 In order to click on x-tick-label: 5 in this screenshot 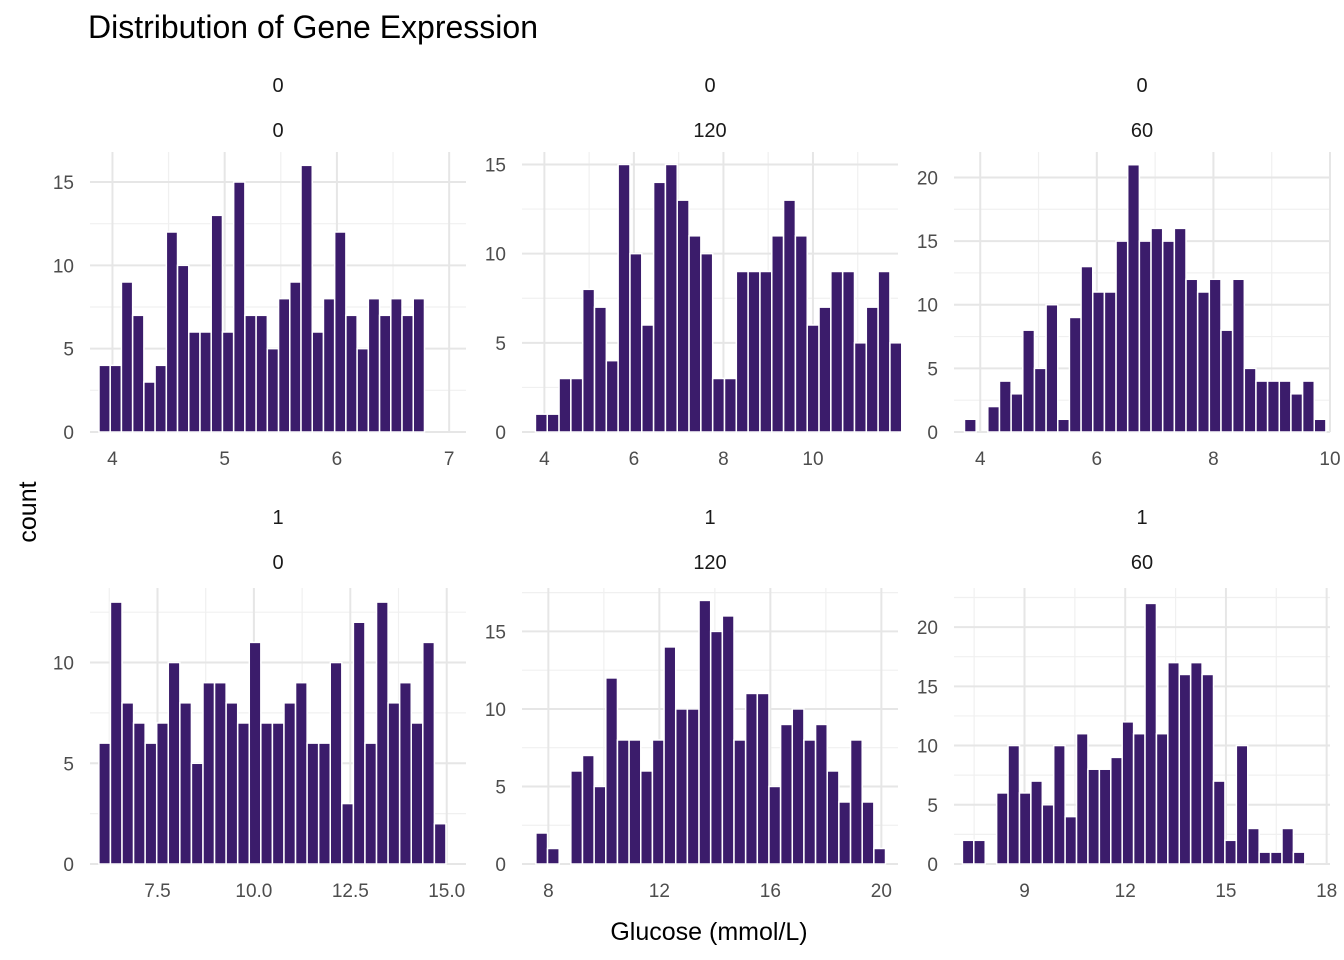, I will do `click(224, 459)`.